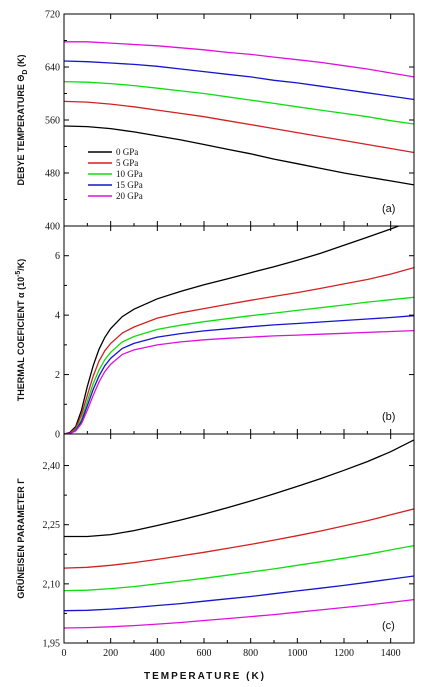 This screenshot has width=425, height=687. Describe the element at coordinates (20, 330) in the screenshot. I see `y-axis-label: THERMAL COEFICIENT α (10-5/K)` at that location.